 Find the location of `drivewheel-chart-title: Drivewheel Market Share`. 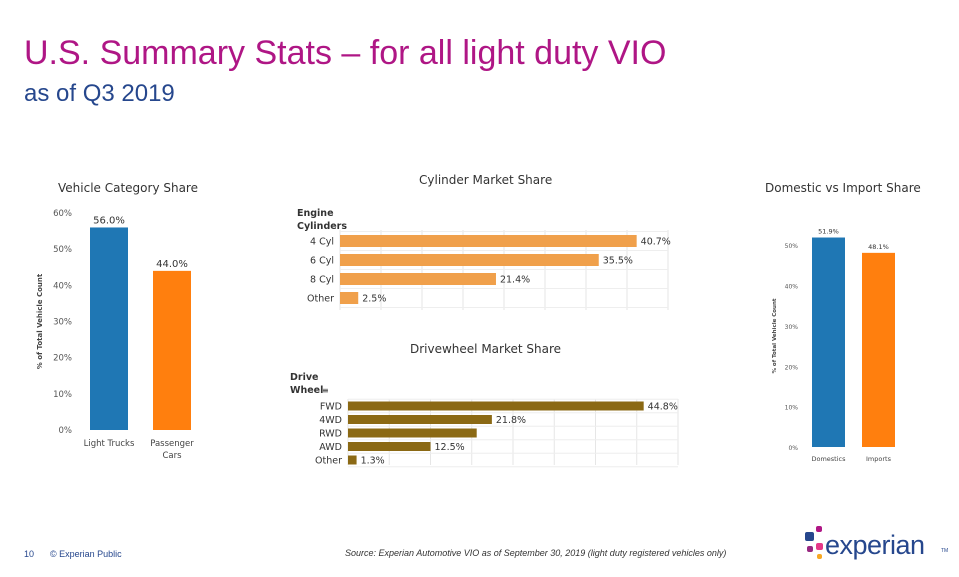

drivewheel-chart-title: Drivewheel Market Share is located at coordinates (486, 349).